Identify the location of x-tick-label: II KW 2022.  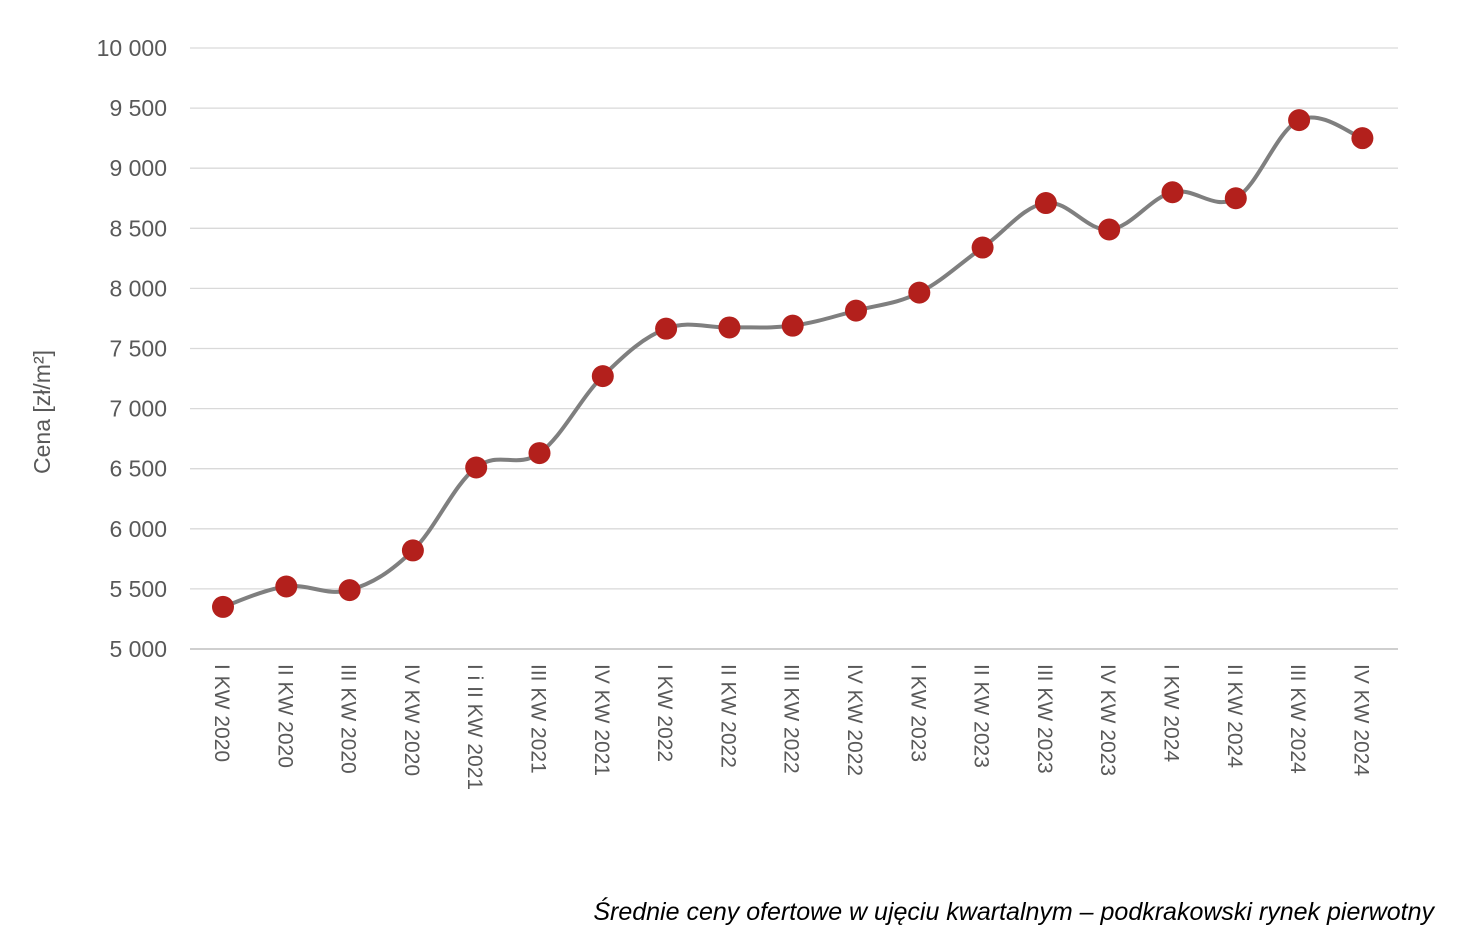
(727, 716).